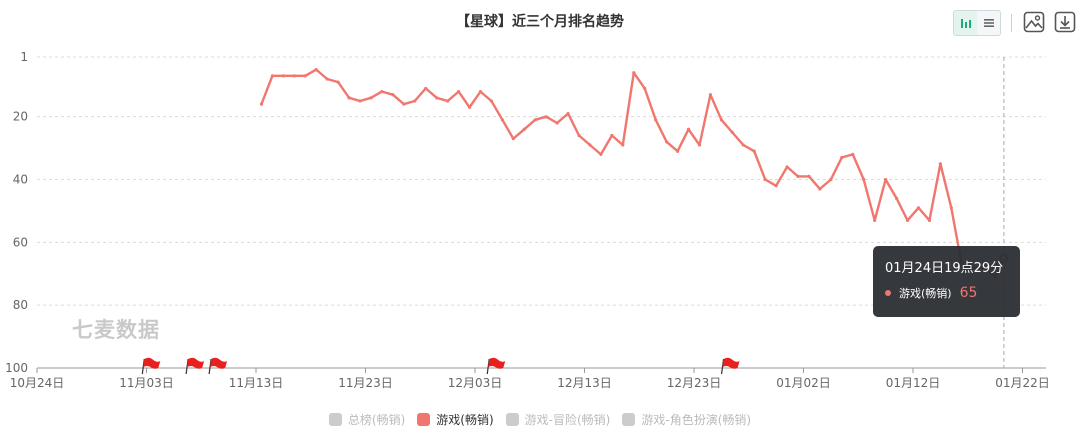 Image resolution: width=1080 pixels, height=441 pixels. What do you see at coordinates (584, 383) in the screenshot?
I see `x-tick-label: 12月13日` at bounding box center [584, 383].